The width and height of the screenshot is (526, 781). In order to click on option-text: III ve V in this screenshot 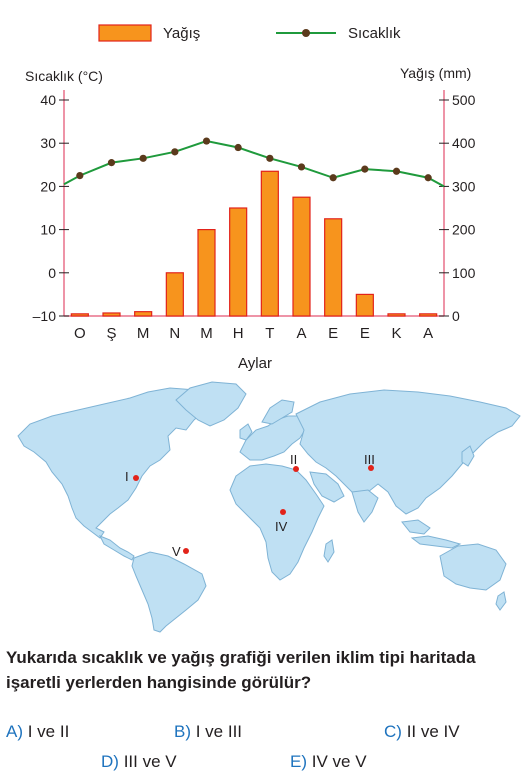, I will do `click(150, 761)`.